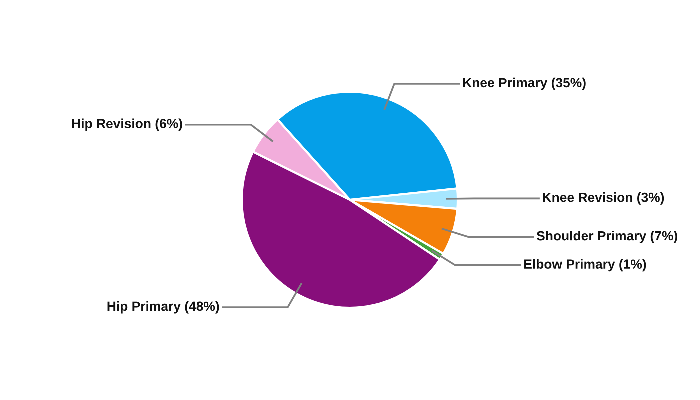 Image resolution: width=700 pixels, height=400 pixels. What do you see at coordinates (607, 237) in the screenshot?
I see `slice-label: Shoulder Primary (7%)` at bounding box center [607, 237].